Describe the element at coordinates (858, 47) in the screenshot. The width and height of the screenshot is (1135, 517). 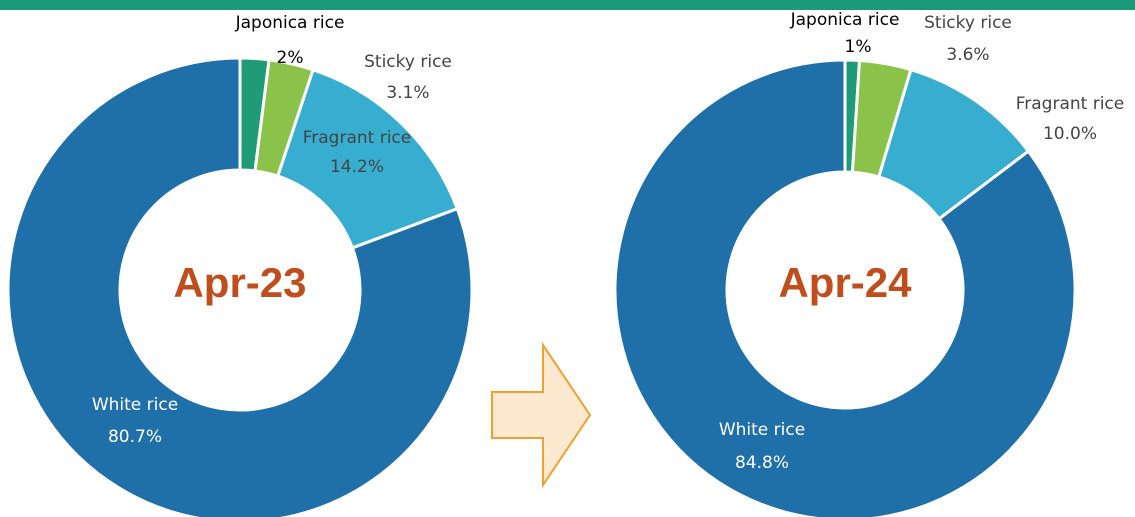
I see `slice-value-label: 1%` at that location.